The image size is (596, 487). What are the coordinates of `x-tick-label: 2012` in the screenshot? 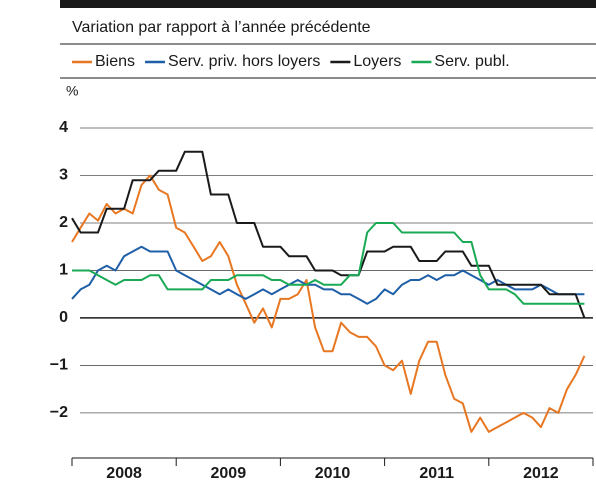 It's located at (541, 473).